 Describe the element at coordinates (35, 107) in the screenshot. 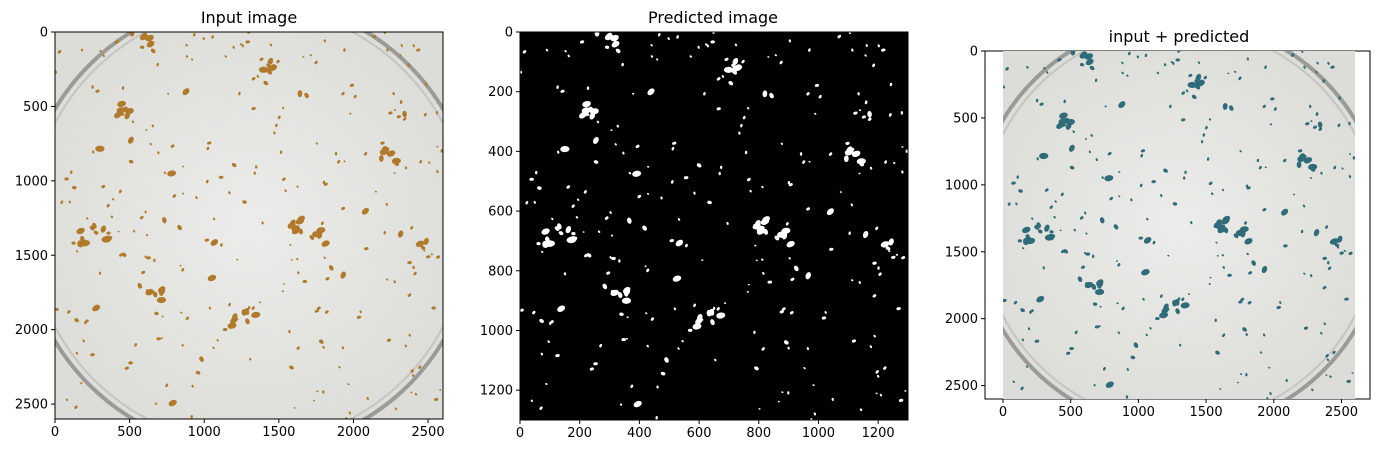

I see `y-tick-label: 500` at that location.